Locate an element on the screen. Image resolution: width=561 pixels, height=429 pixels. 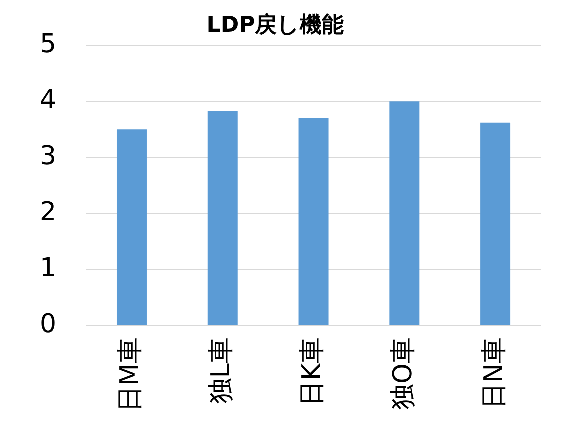
y-tick-label: 0 is located at coordinates (48, 324).